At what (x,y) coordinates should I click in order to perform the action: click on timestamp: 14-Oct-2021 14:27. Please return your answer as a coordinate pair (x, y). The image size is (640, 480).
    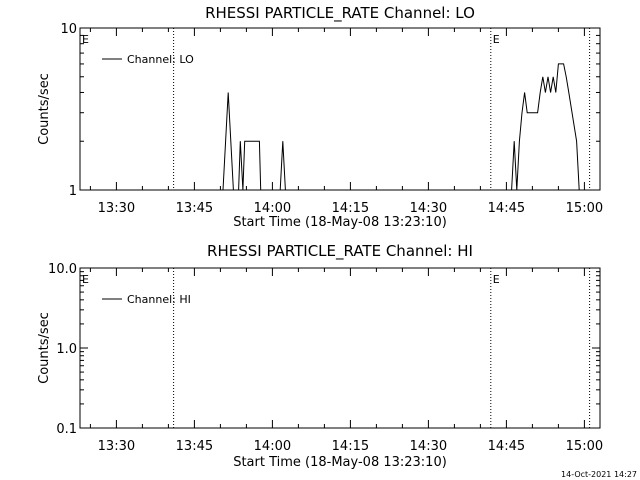
    Looking at the image, I should click on (599, 474).